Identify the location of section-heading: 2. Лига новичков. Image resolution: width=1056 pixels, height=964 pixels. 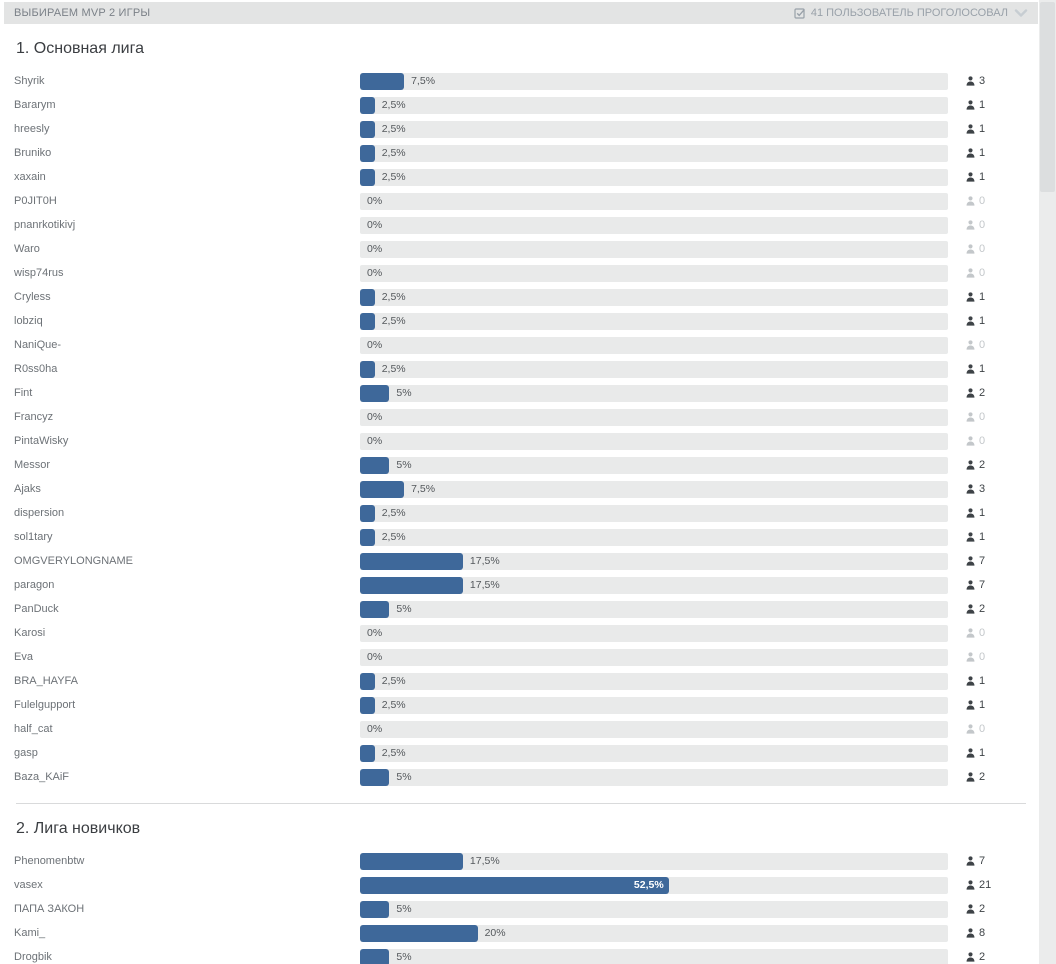
(78, 828).